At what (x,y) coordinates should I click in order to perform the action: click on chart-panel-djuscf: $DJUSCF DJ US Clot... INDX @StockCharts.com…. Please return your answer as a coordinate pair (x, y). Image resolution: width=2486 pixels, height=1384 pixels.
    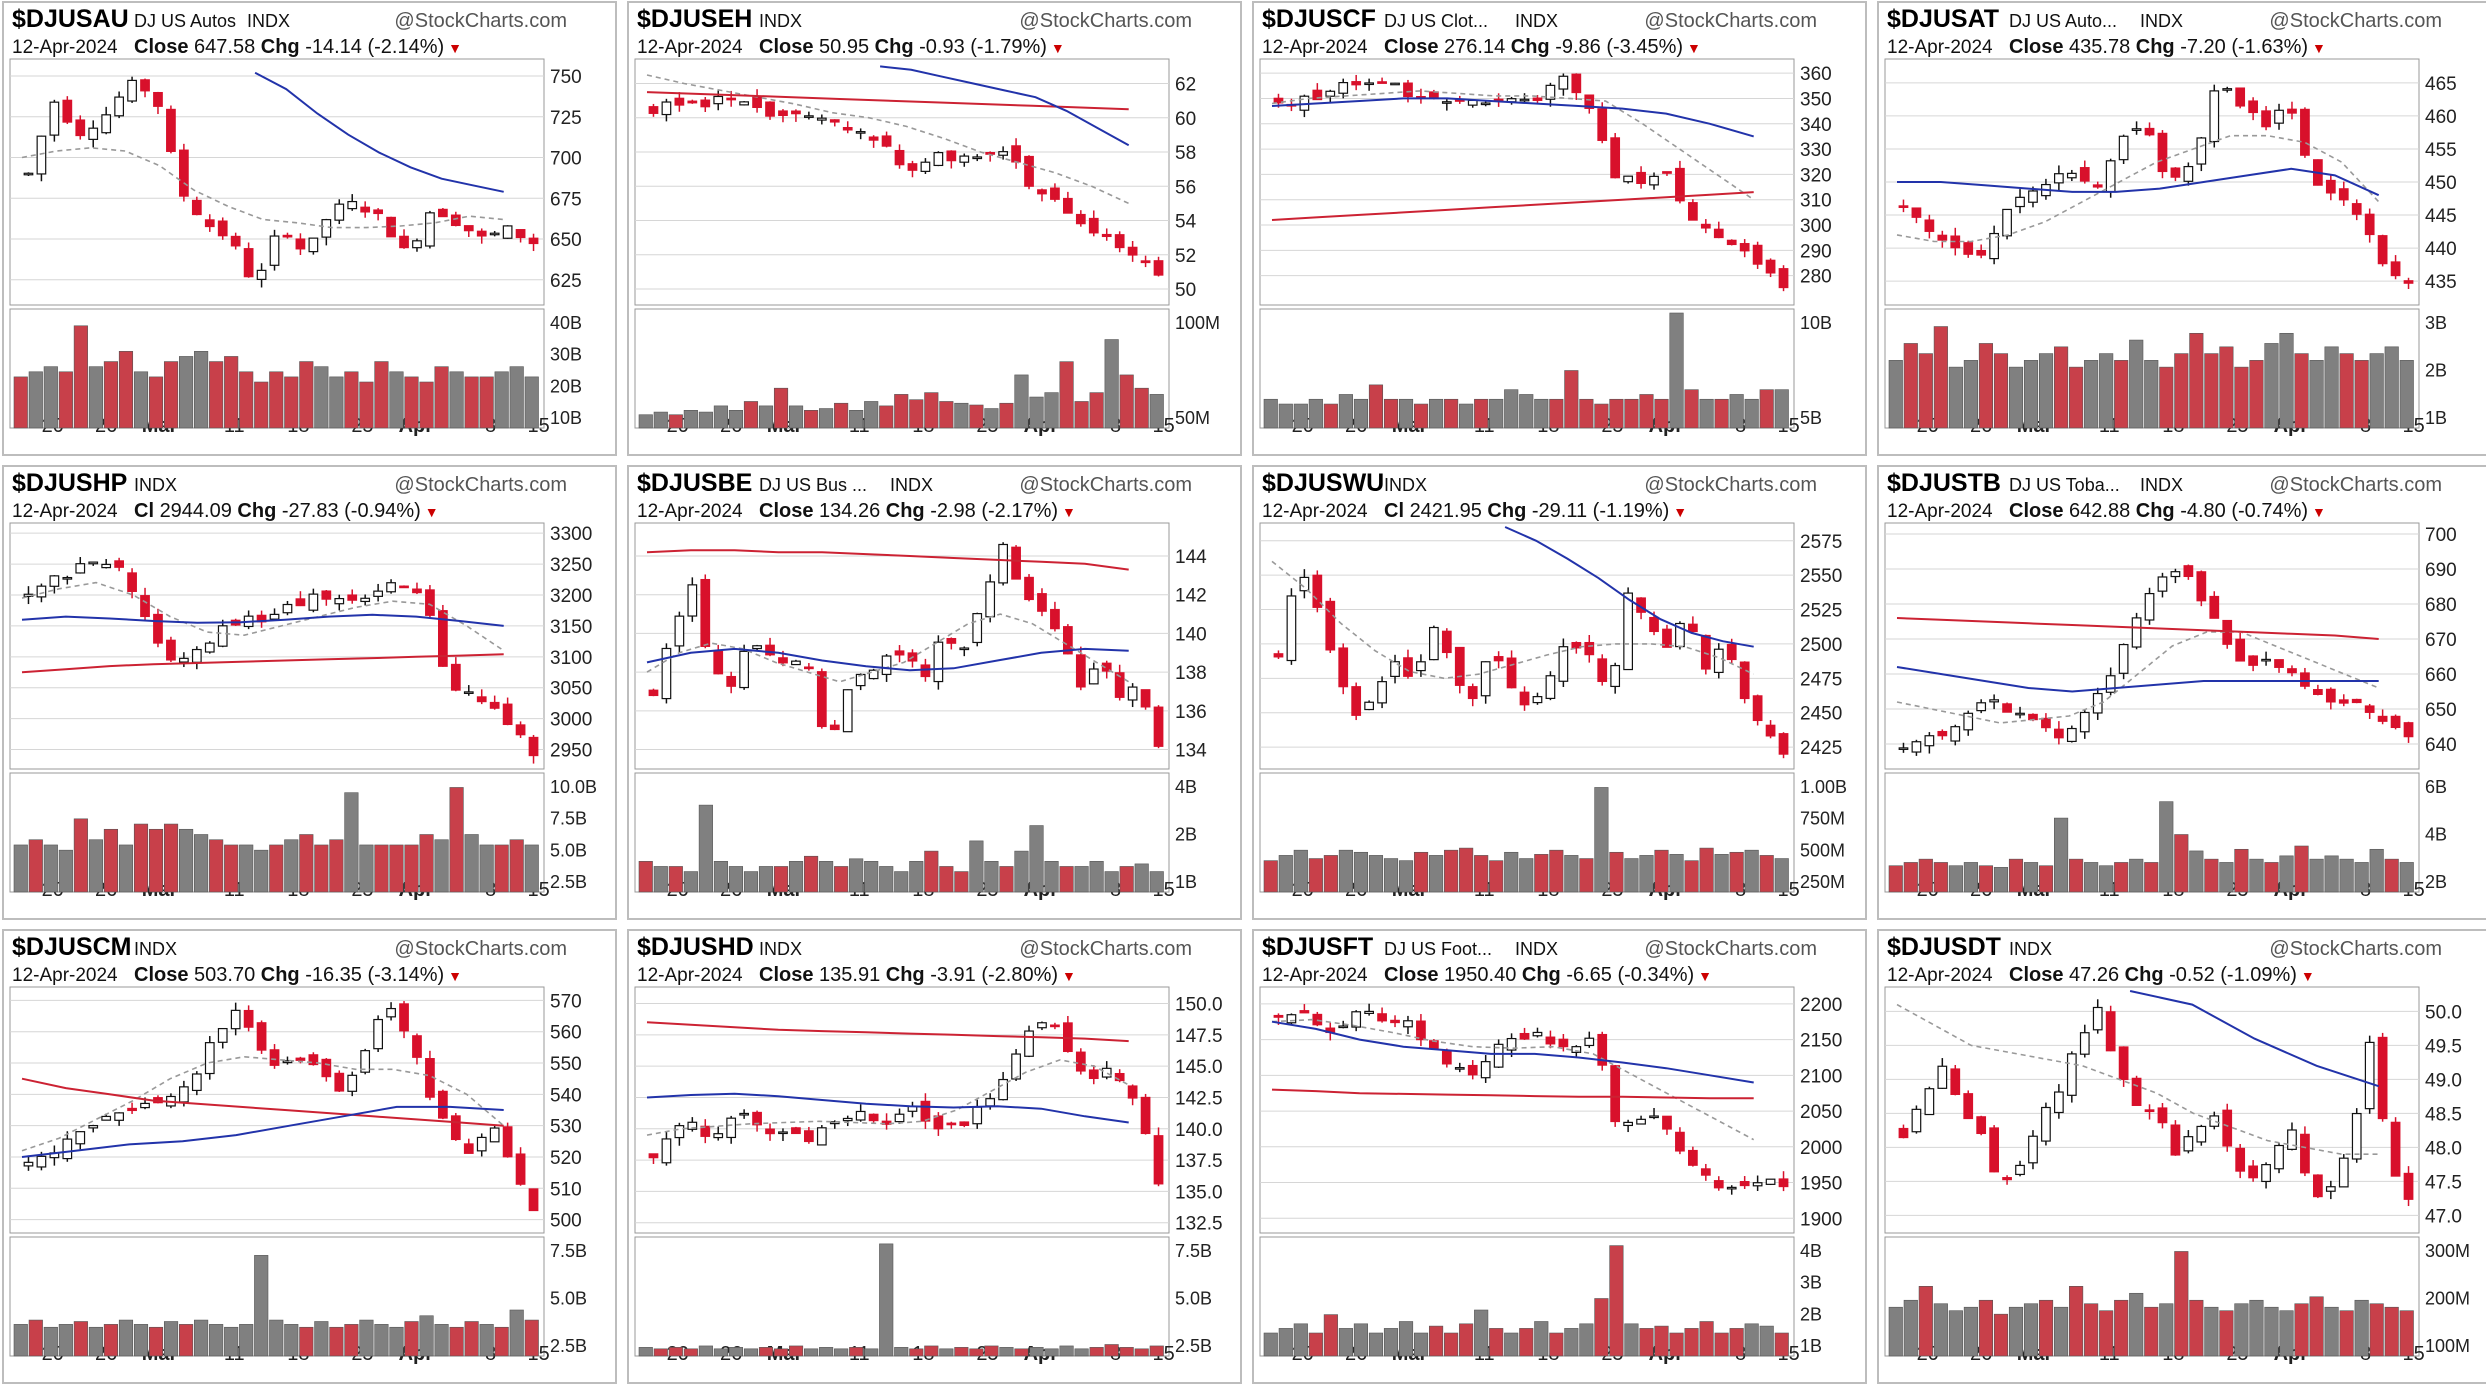
    Looking at the image, I should click on (1559, 228).